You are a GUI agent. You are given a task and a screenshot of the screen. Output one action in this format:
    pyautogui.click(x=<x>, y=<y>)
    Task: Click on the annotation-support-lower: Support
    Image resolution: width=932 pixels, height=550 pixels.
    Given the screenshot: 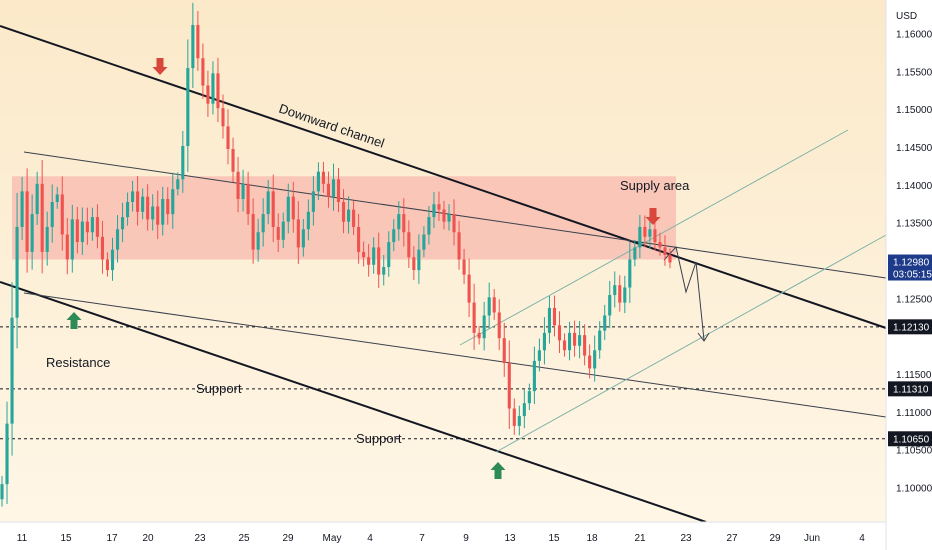 What is the action you would take?
    pyautogui.click(x=379, y=438)
    